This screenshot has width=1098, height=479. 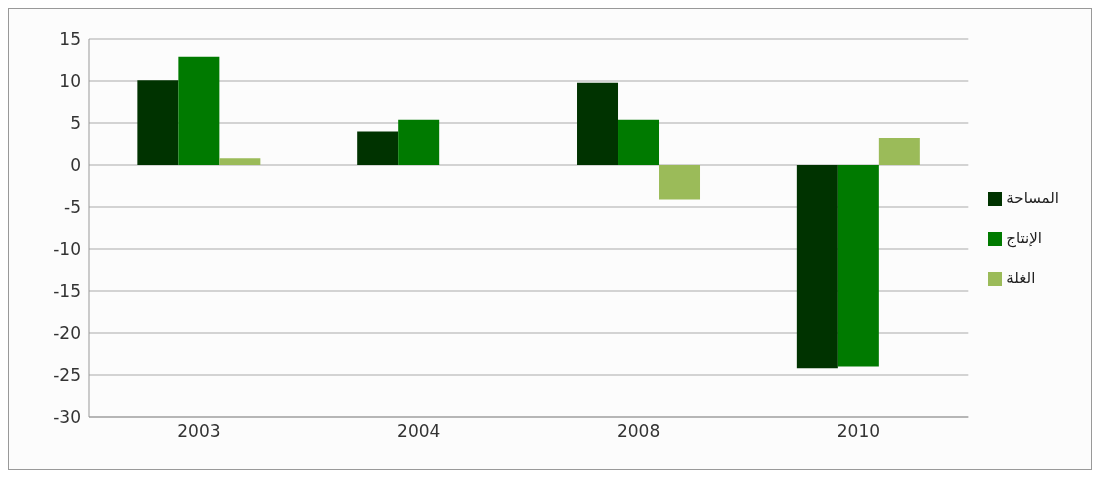 I want to click on x-tick-label: 2003, so click(x=199, y=431).